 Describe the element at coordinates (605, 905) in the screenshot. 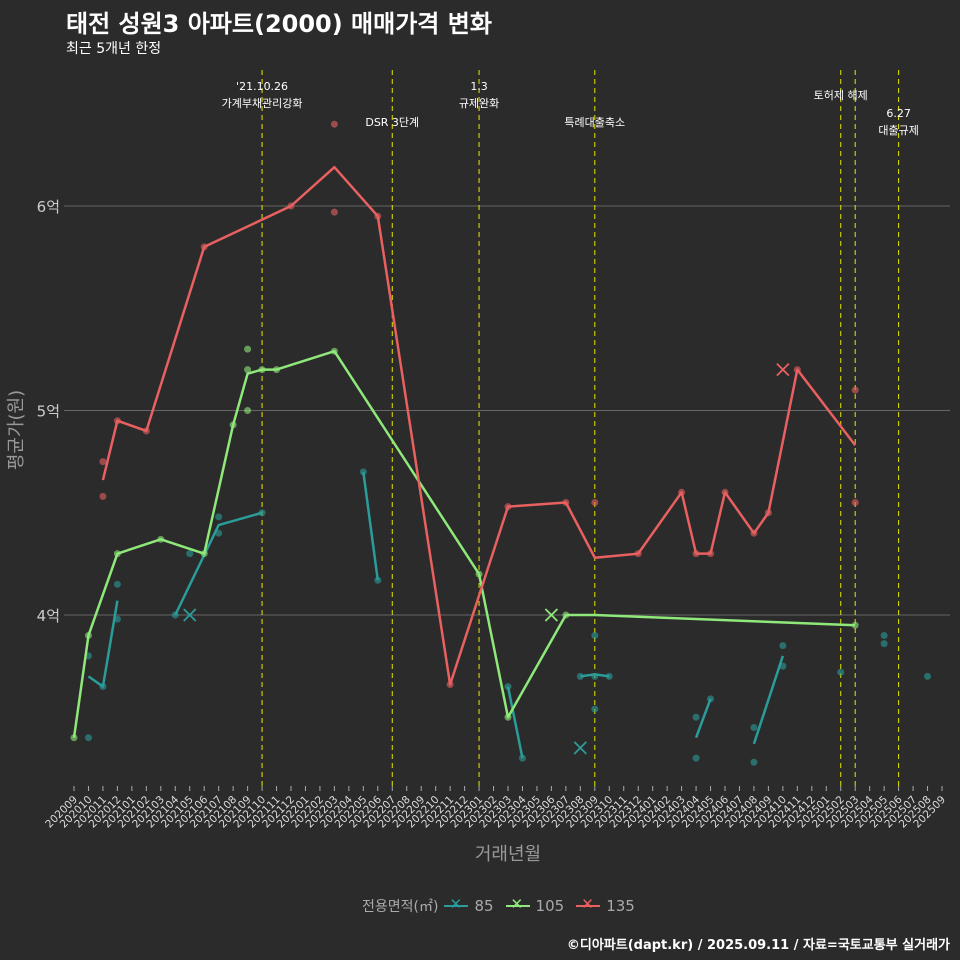

I see `legend-item-135: 135` at that location.